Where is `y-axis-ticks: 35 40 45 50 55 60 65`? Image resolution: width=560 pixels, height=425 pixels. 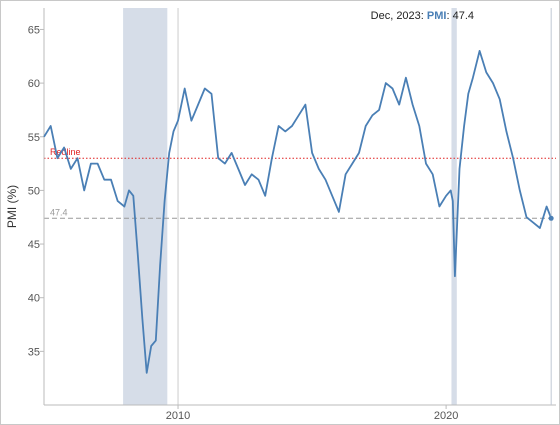 y-axis-ticks: 35 40 45 50 55 60 65 is located at coordinates (36, 191).